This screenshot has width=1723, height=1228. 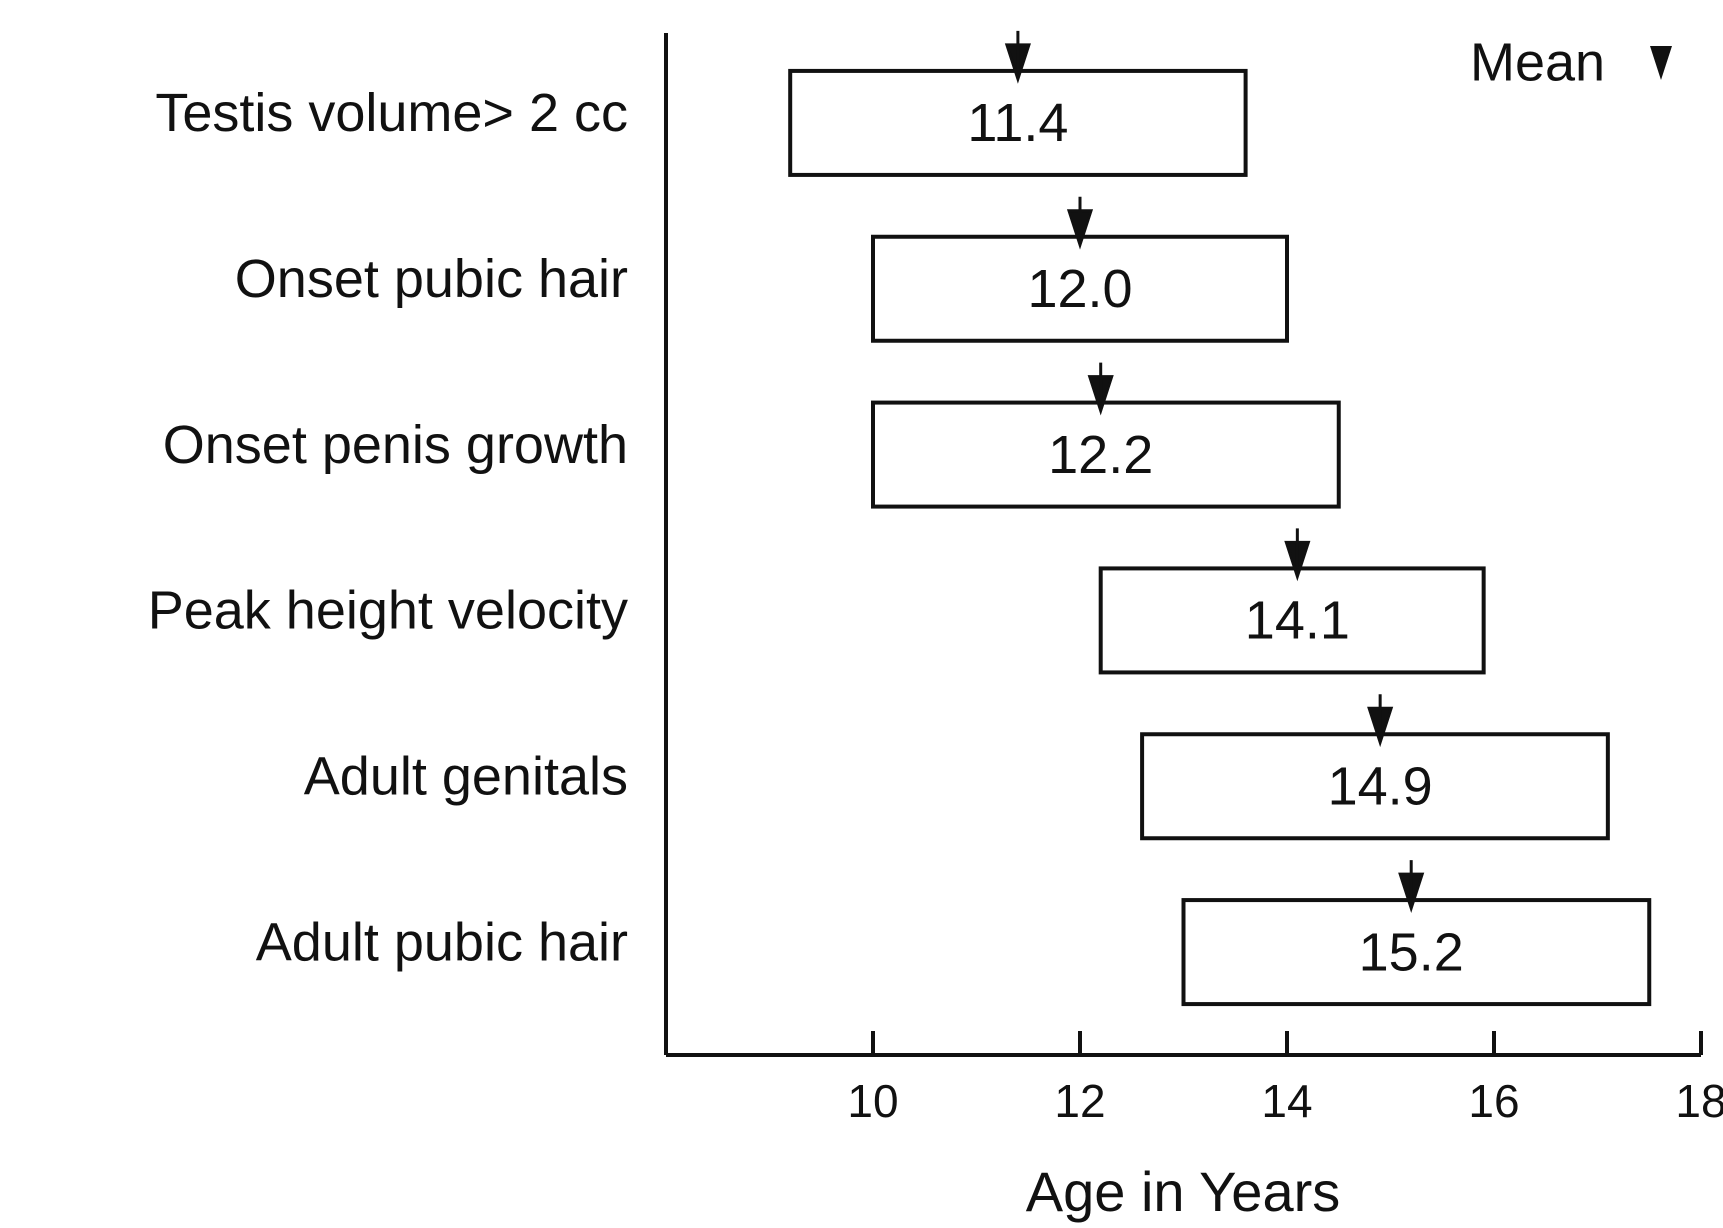 What do you see at coordinates (1537, 62) in the screenshot?
I see `legend-label: Mean` at bounding box center [1537, 62].